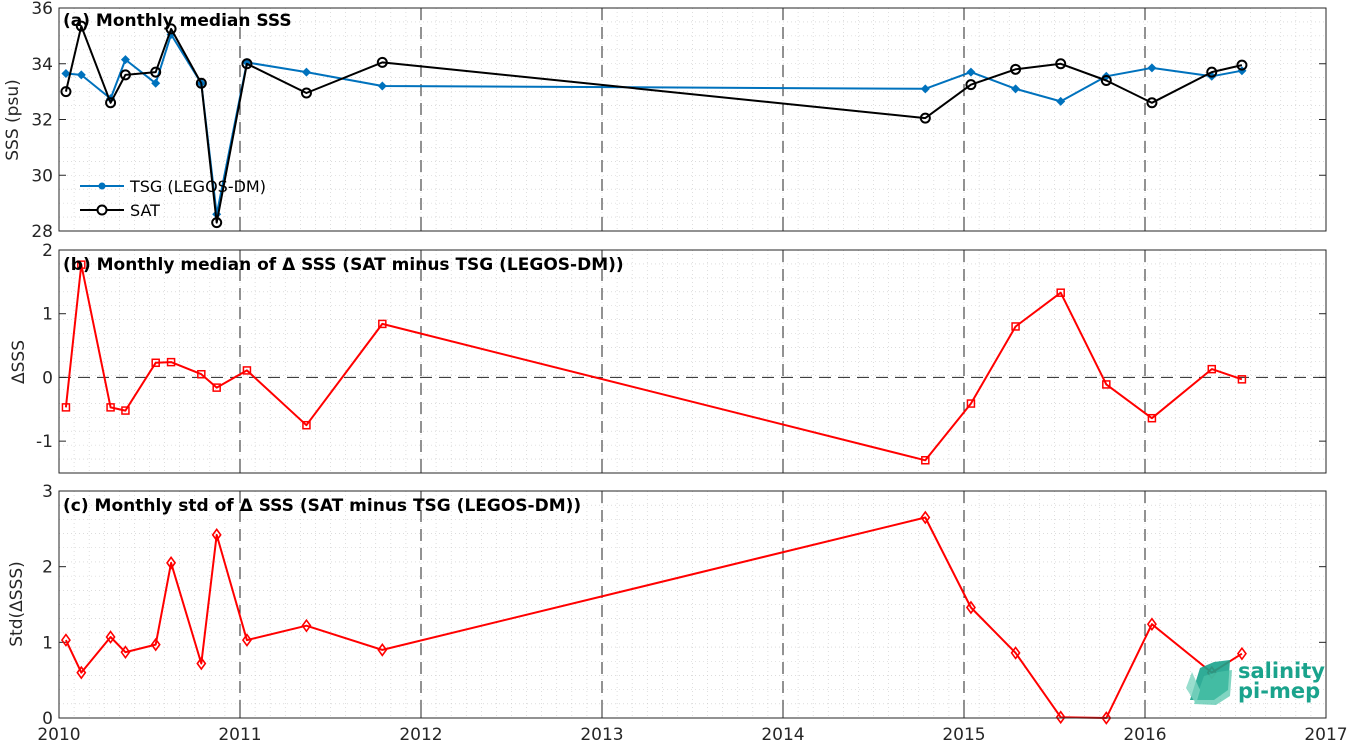 This screenshot has width=1348, height=745. I want to click on x-tick-label: 2012, so click(420, 735).